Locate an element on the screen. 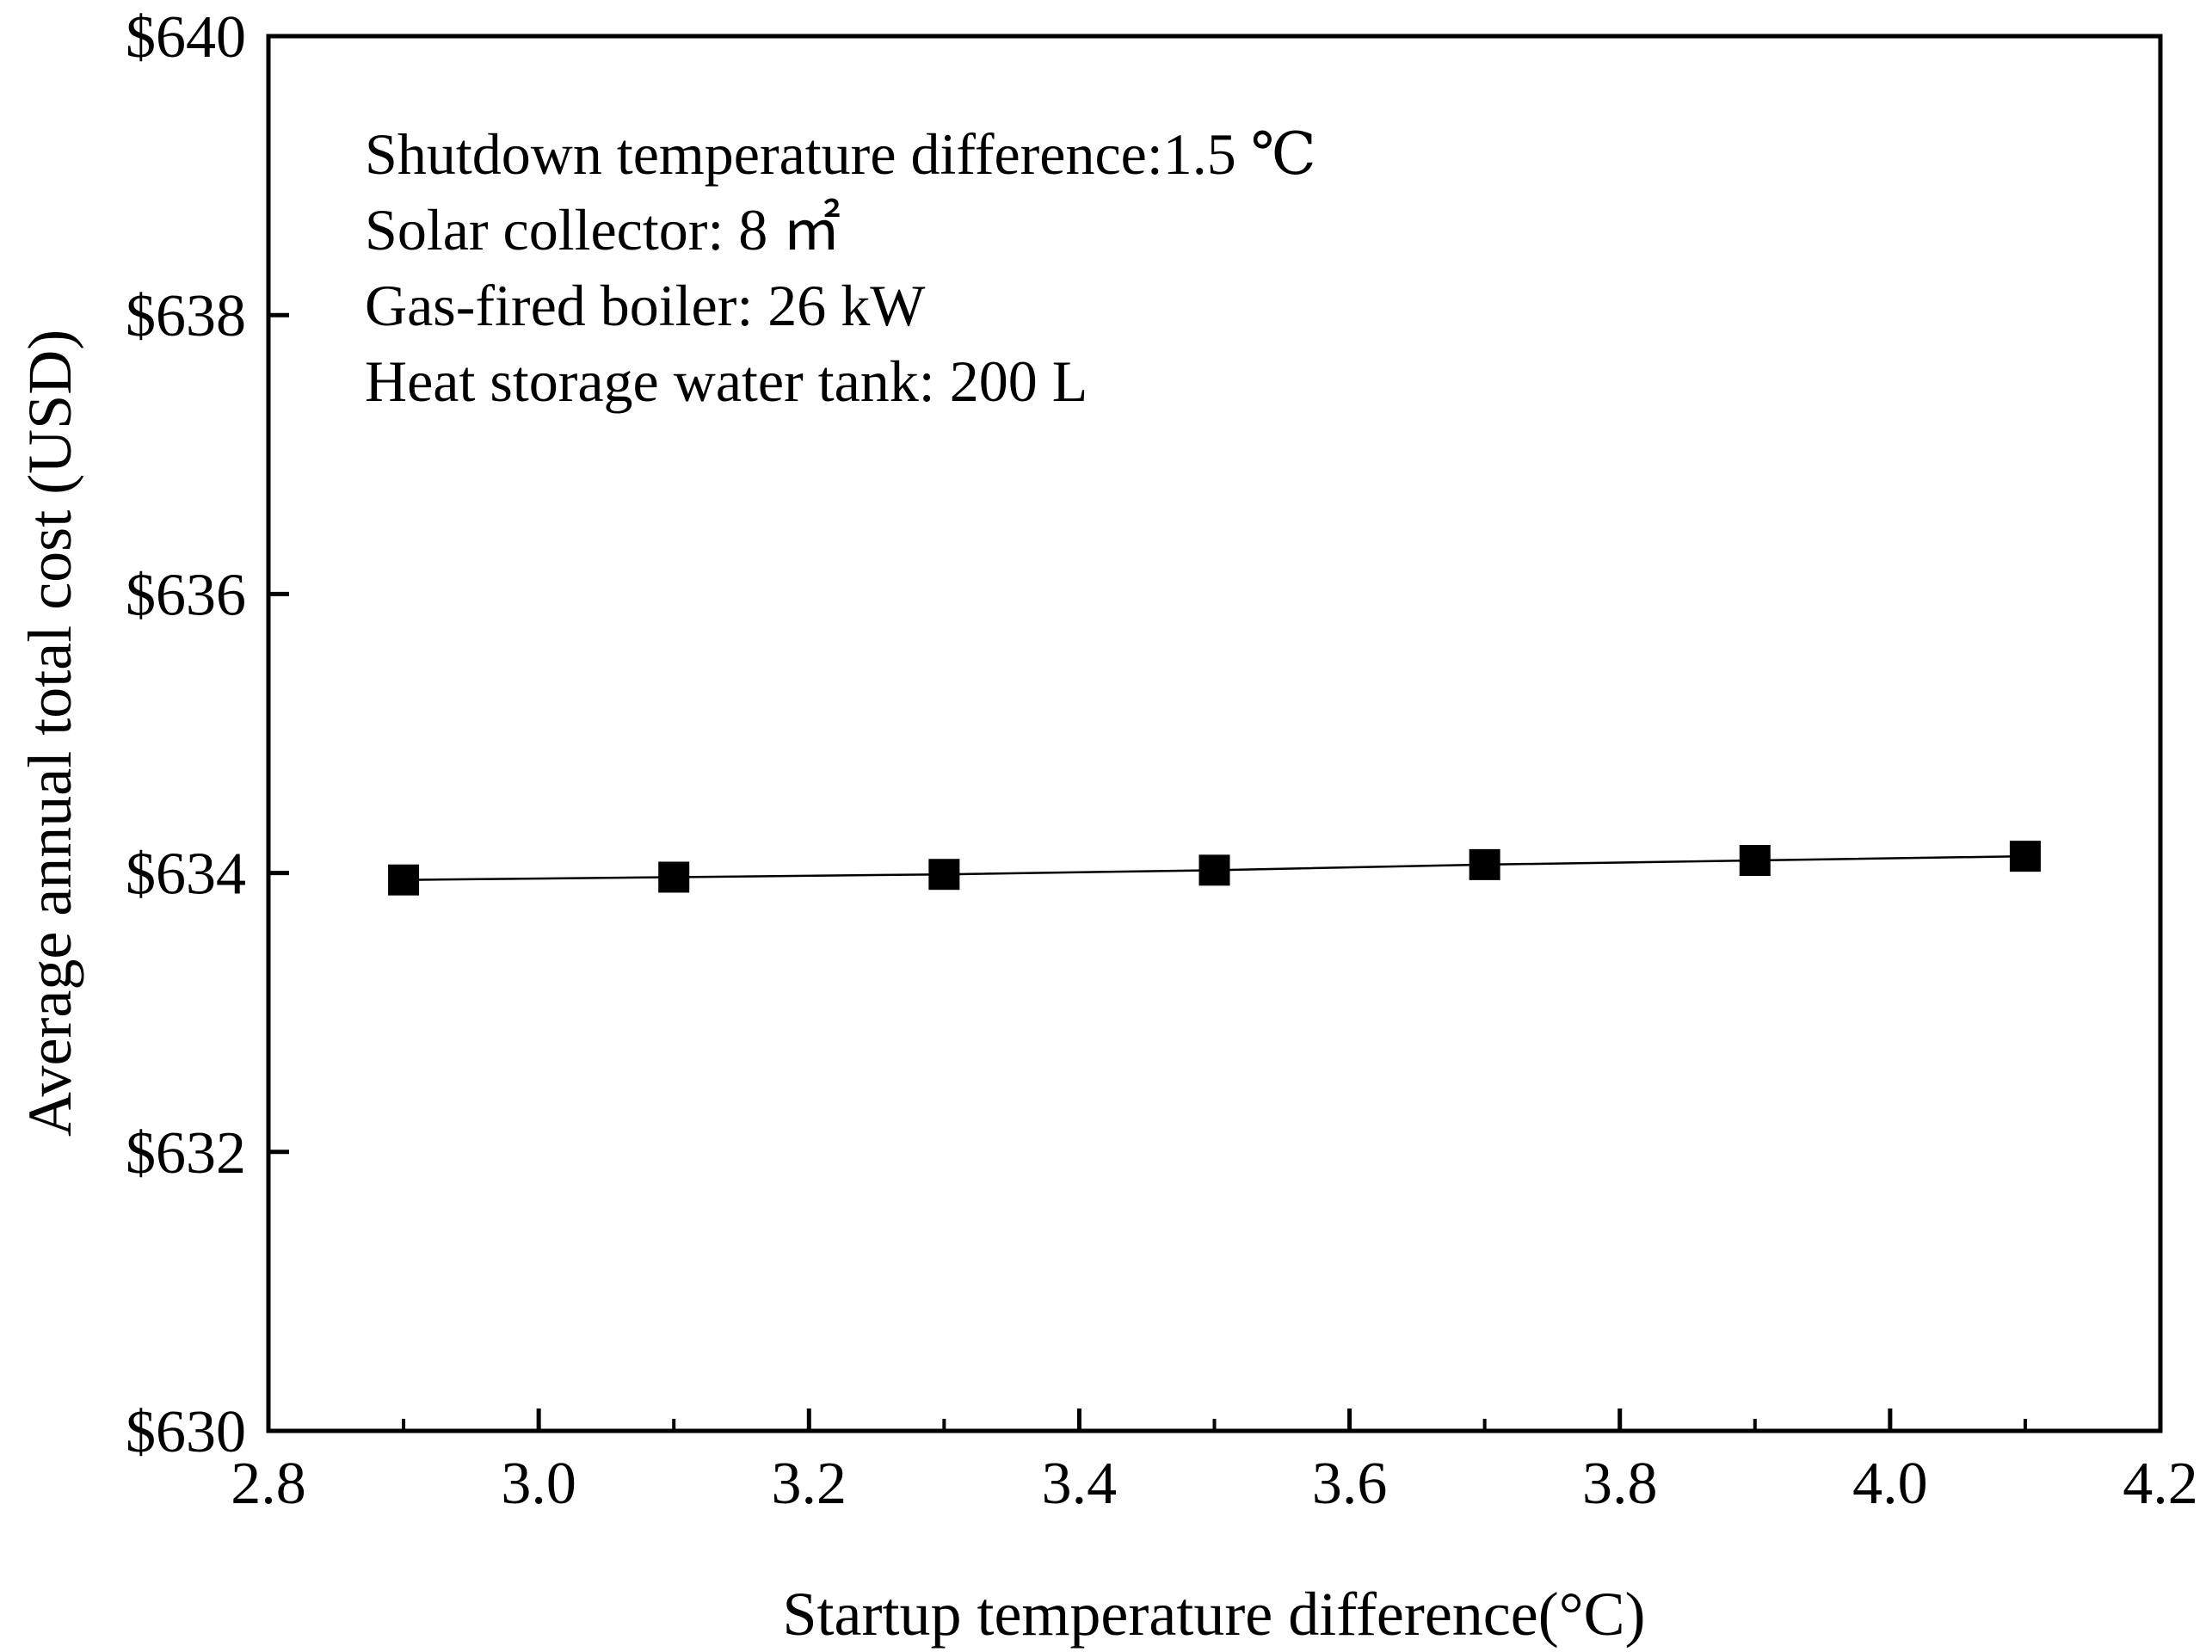 The height and width of the screenshot is (1652, 2212). x-tick-label: 3.6 is located at coordinates (1350, 1484).